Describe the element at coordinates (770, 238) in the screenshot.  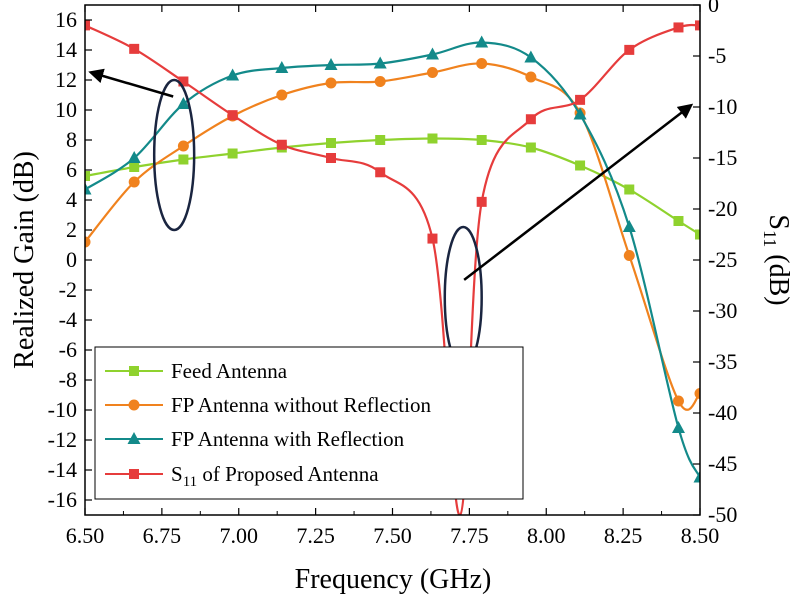
I see `y-right-axis-title-sub: 11` at that location.